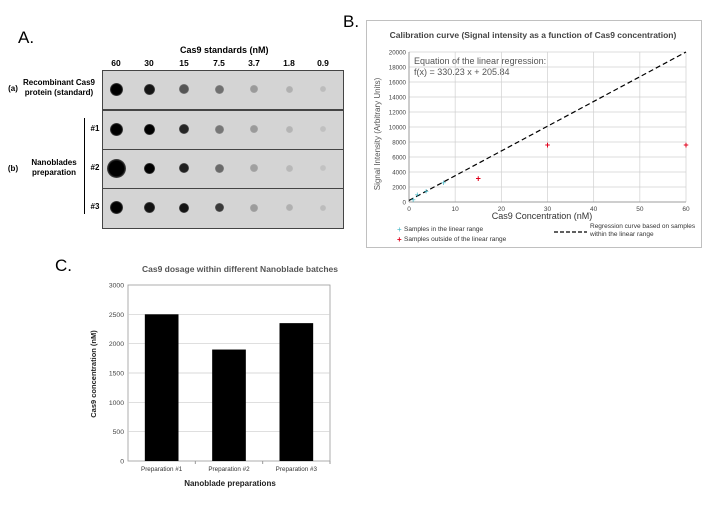 The height and width of the screenshot is (505, 709). I want to click on y-tick-label: 16000, so click(398, 83).